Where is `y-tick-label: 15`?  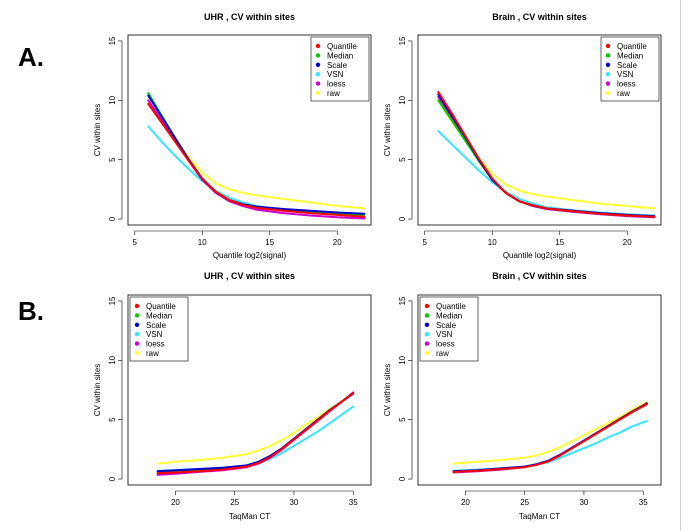 y-tick-label: 15 is located at coordinates (112, 300).